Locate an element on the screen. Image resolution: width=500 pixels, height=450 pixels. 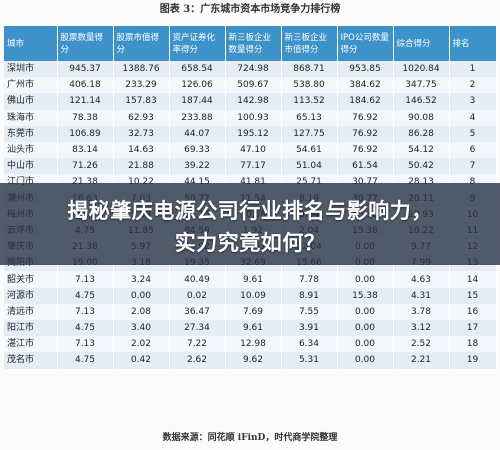
score-cell: 39.22 is located at coordinates (197, 166).